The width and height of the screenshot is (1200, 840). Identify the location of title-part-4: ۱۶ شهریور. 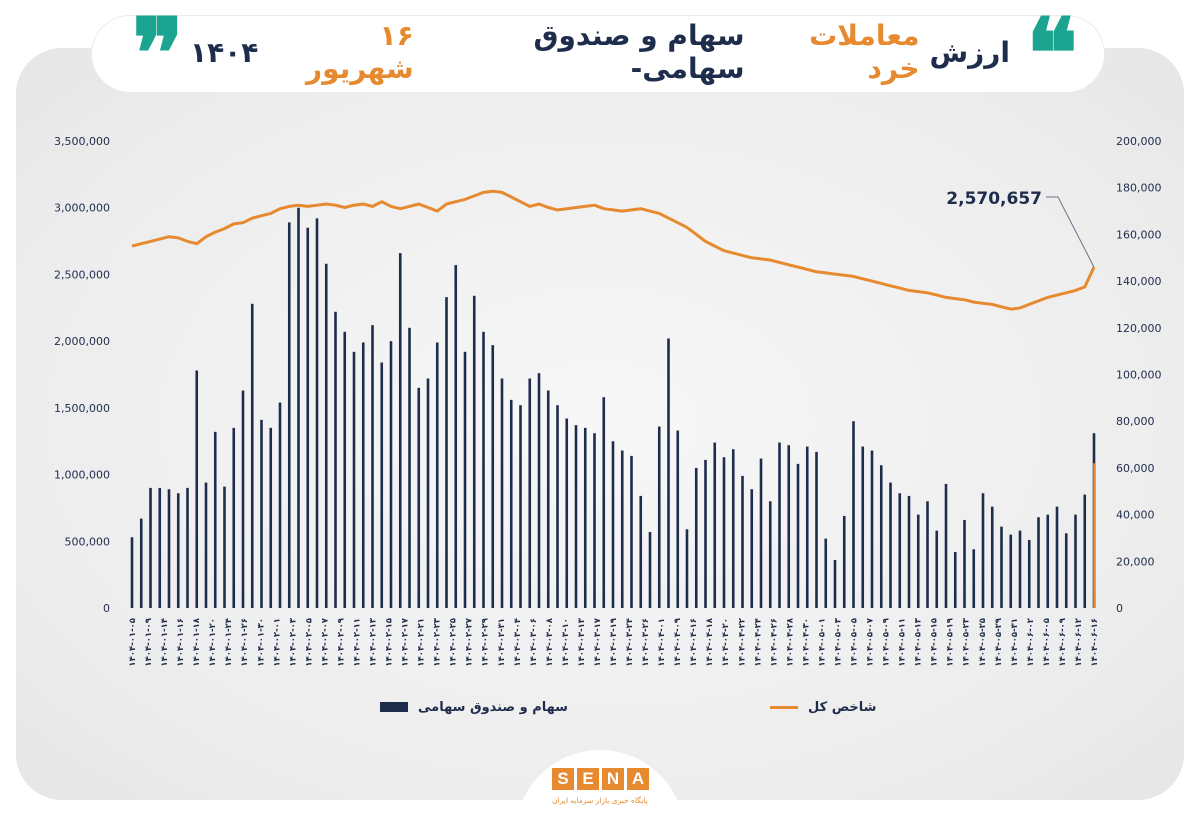
(360, 52).